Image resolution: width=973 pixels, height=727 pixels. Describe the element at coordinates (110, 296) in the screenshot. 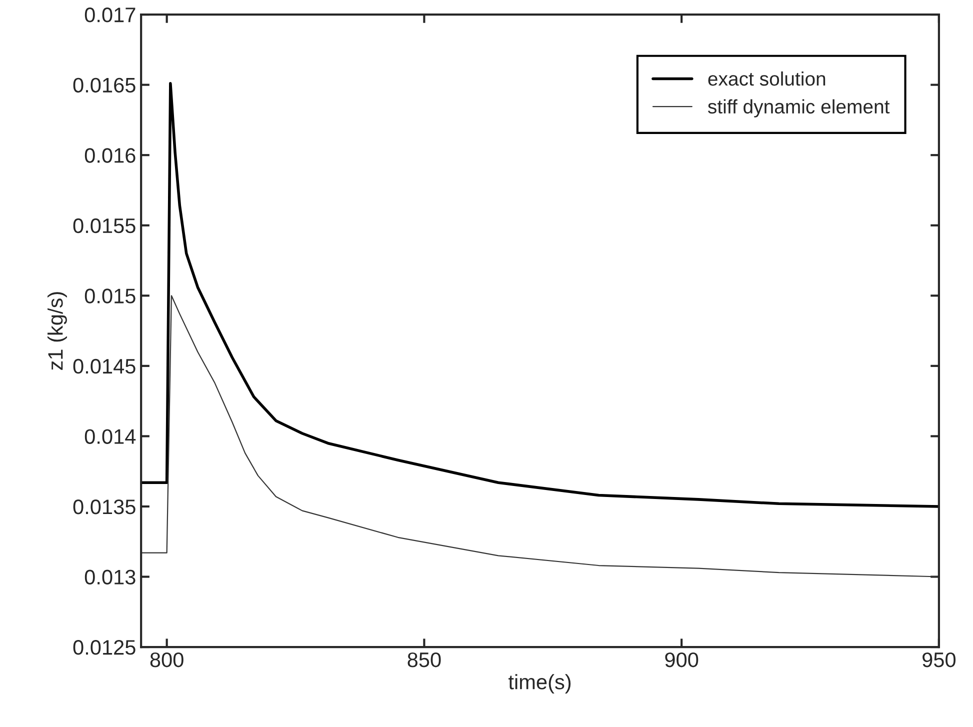

I see `y-tick-label: 0.015` at that location.